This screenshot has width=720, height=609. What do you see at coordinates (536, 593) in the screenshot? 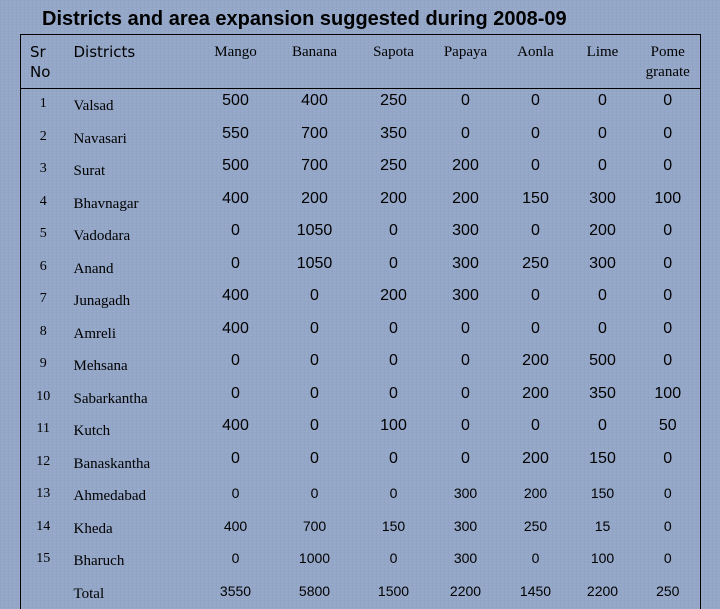
I see `cell-total-aonla: 1450` at bounding box center [536, 593].